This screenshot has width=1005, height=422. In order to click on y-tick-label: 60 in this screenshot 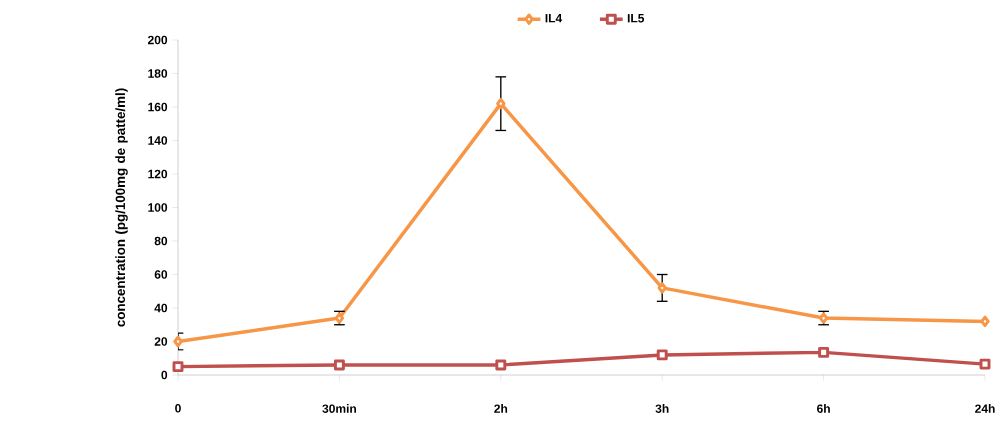, I will do `click(161, 274)`.